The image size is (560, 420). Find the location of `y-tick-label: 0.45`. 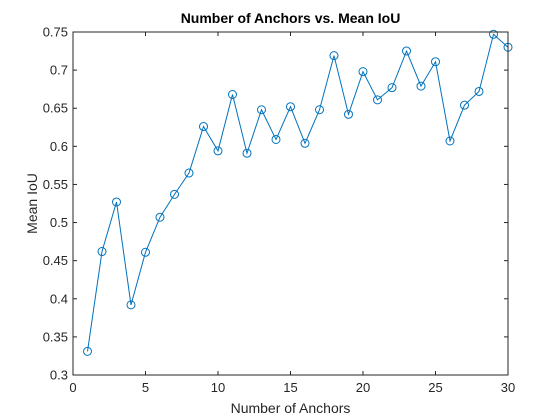

y-tick-label: 0.45 is located at coordinates (55, 260).